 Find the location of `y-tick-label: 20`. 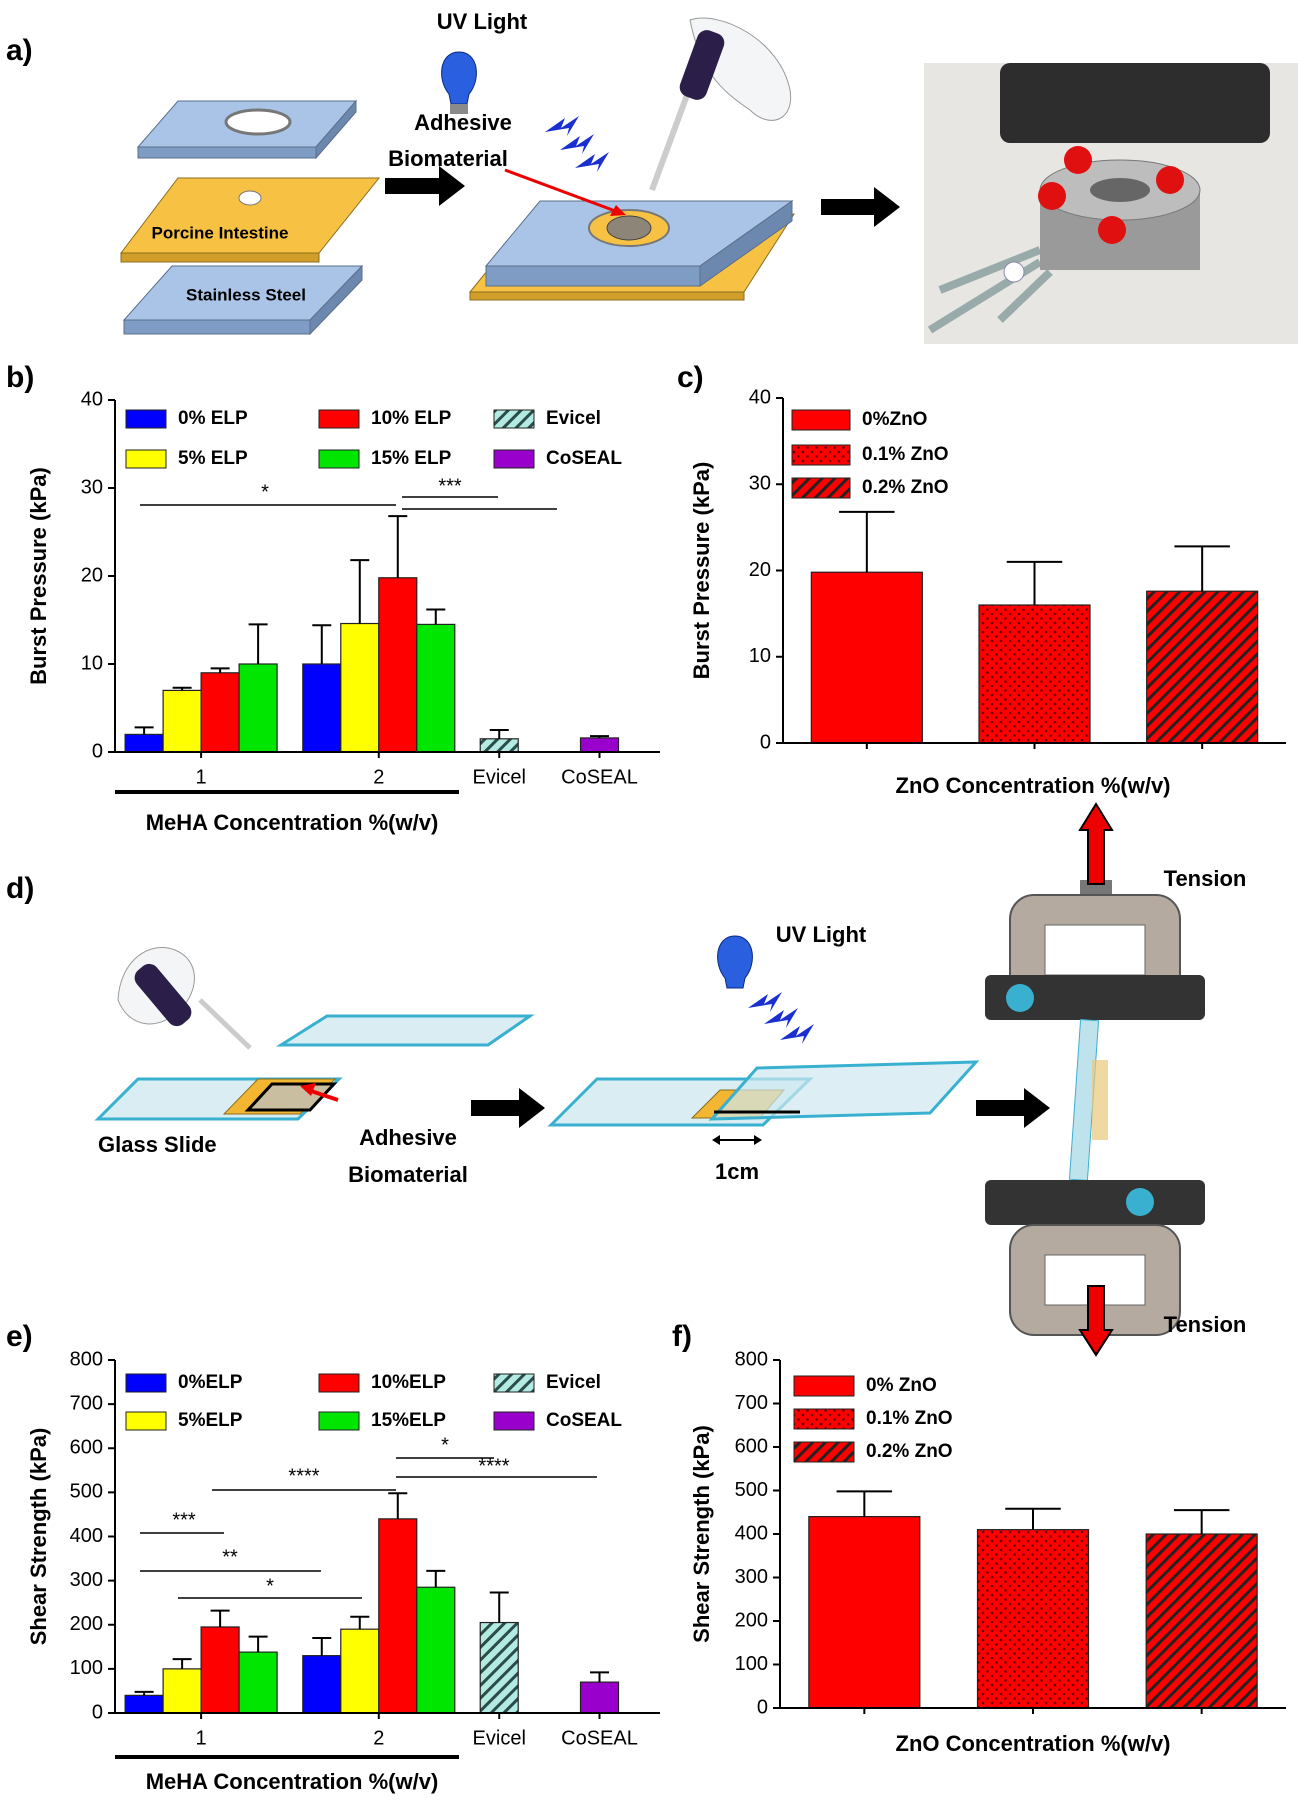

y-tick-label: 20 is located at coordinates (760, 570).